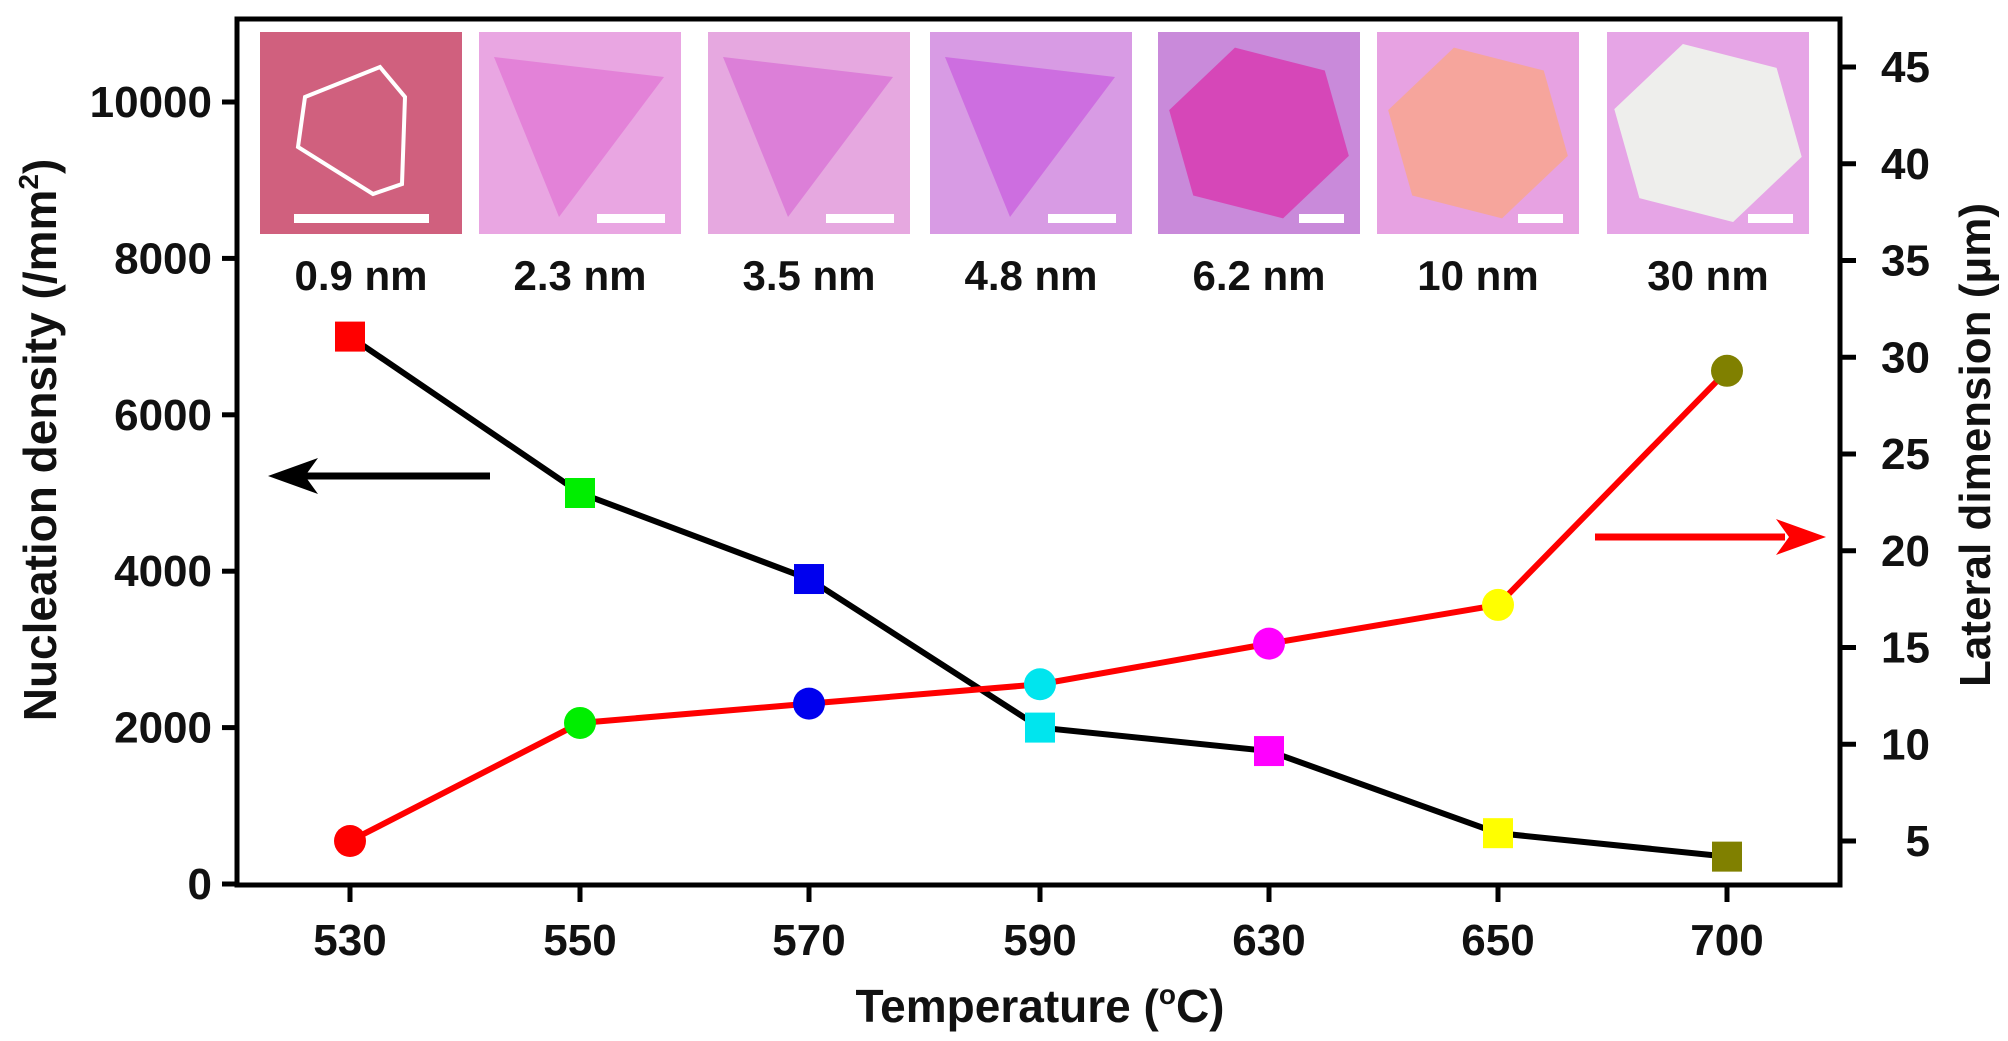 The image size is (2008, 1041). Describe the element at coordinates (379, 476) in the screenshot. I see `left-arrow` at that location.